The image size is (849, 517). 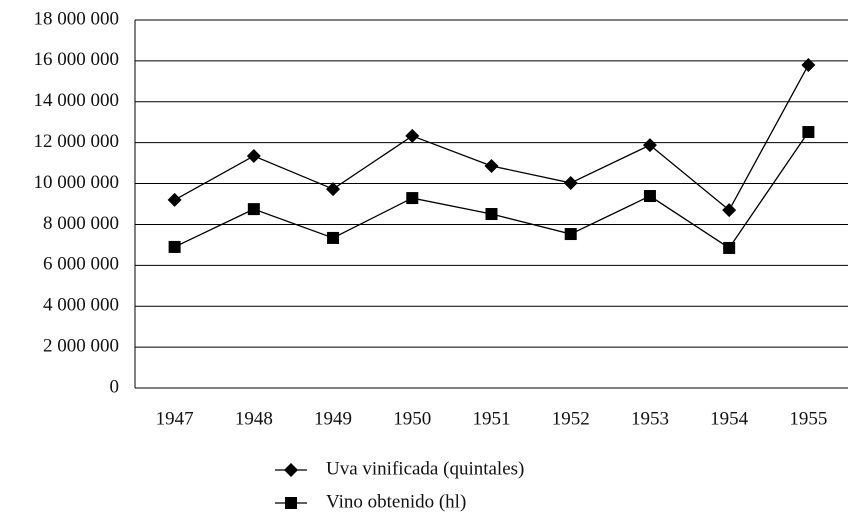 What do you see at coordinates (77, 59) in the screenshot?
I see `y-tick-label: 16 000 000` at bounding box center [77, 59].